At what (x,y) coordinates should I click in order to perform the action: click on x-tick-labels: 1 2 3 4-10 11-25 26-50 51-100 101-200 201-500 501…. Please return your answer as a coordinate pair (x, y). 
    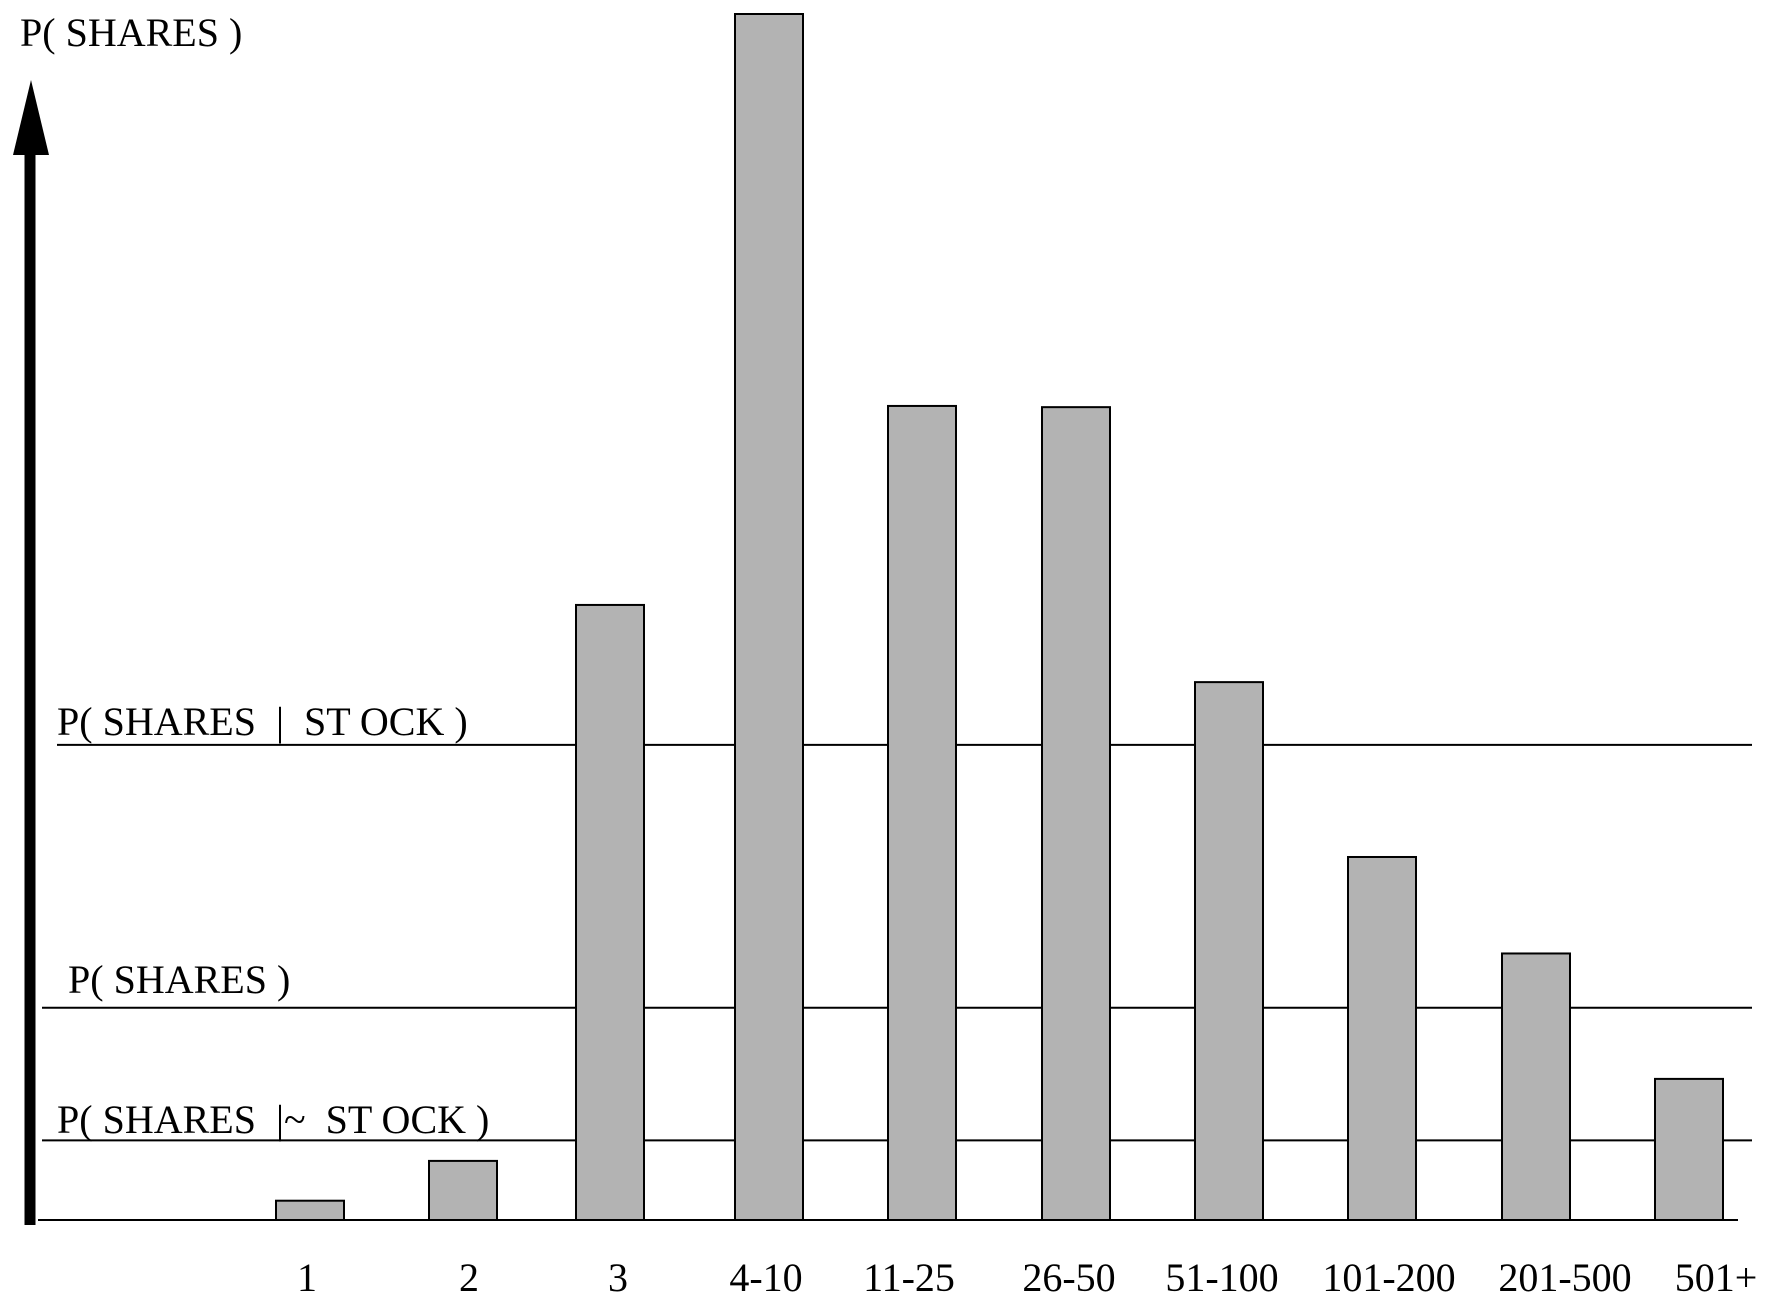
    Looking at the image, I should click on (1027, 1275).